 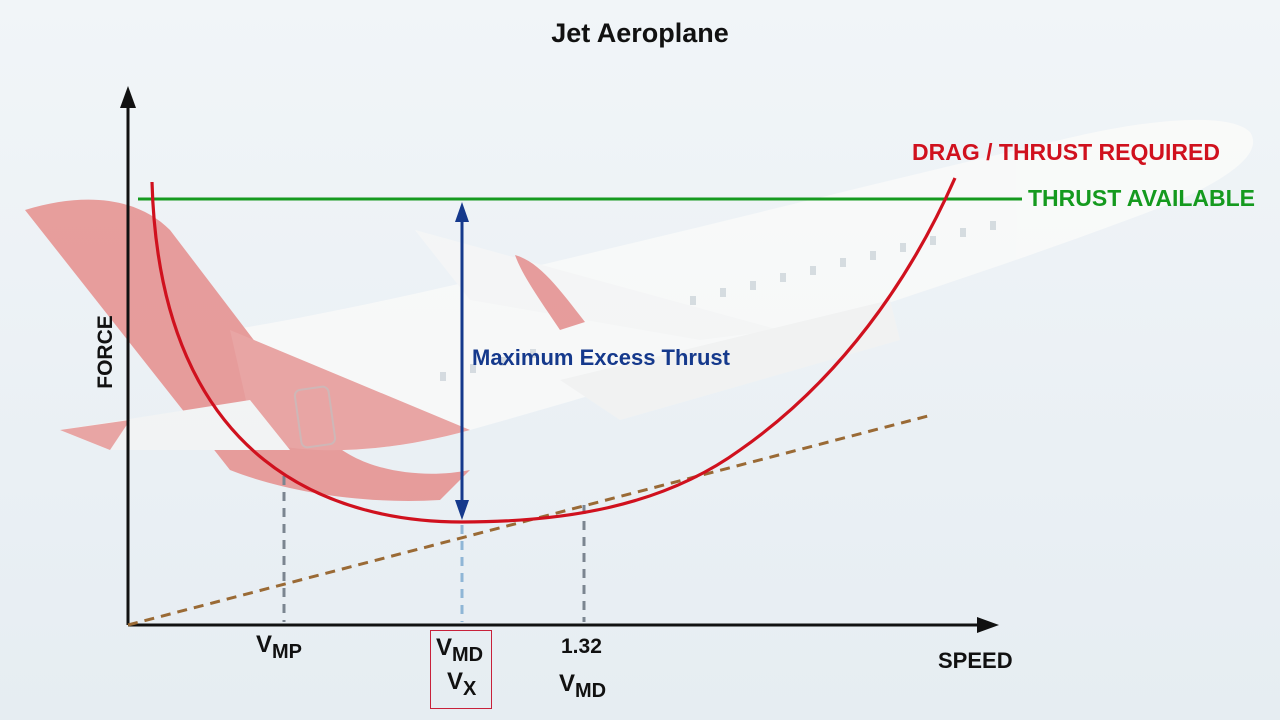 I want to click on excess-thrust-label: Maximum Excess Thrust, so click(x=601, y=357).